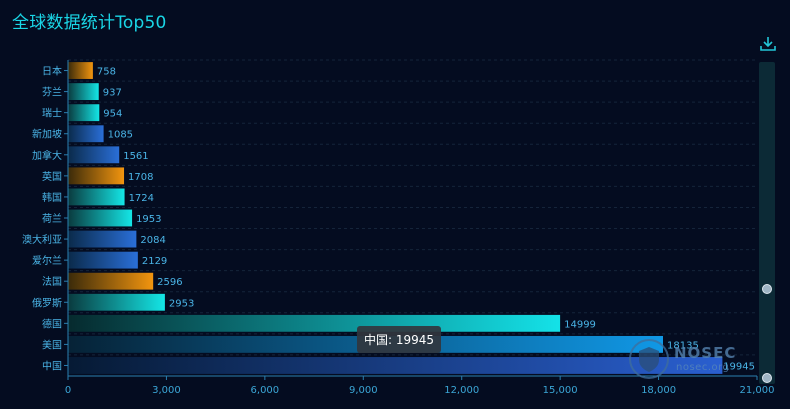 Image resolution: width=790 pixels, height=409 pixels. What do you see at coordinates (112, 114) in the screenshot?
I see `value-label: 954` at bounding box center [112, 114].